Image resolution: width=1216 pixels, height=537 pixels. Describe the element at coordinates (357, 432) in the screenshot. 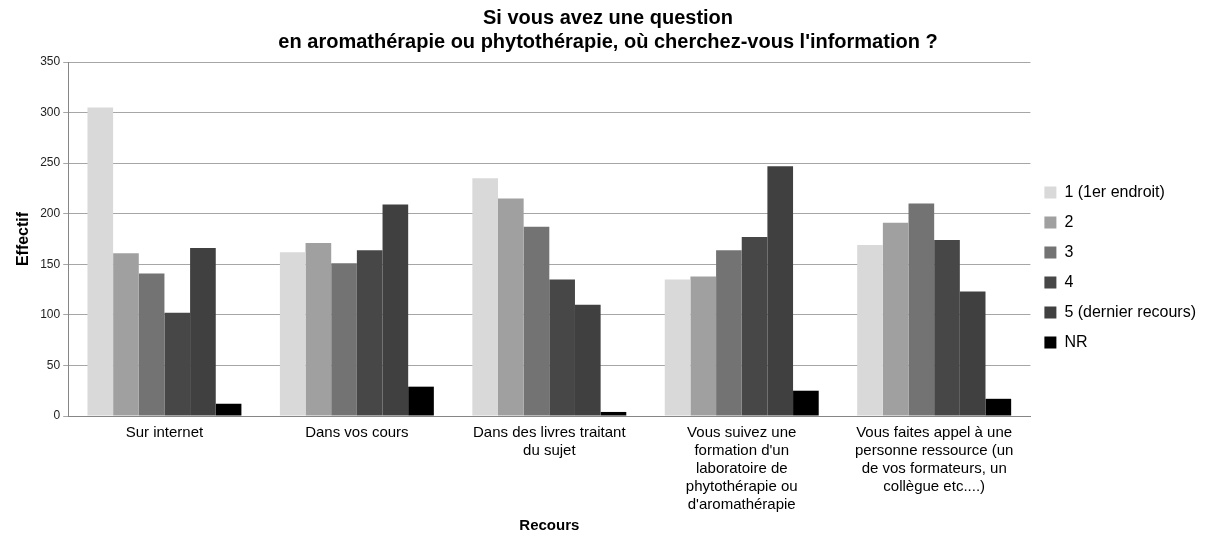

I see `x-tick-label: Dans vos cours` at that location.